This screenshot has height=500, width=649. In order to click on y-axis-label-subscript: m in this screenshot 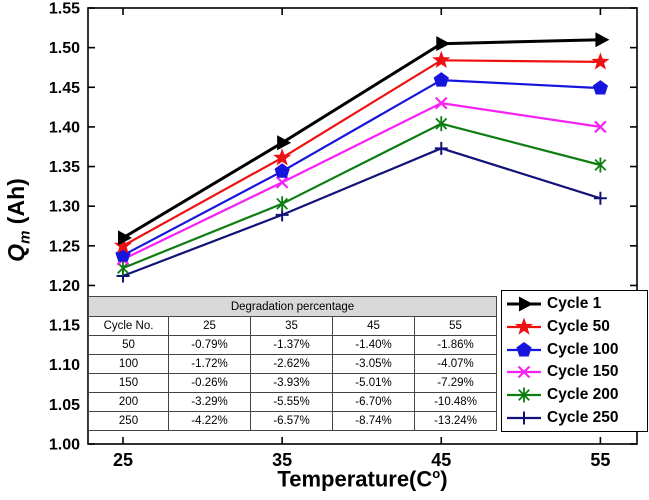, I will do `click(25, 237)`.